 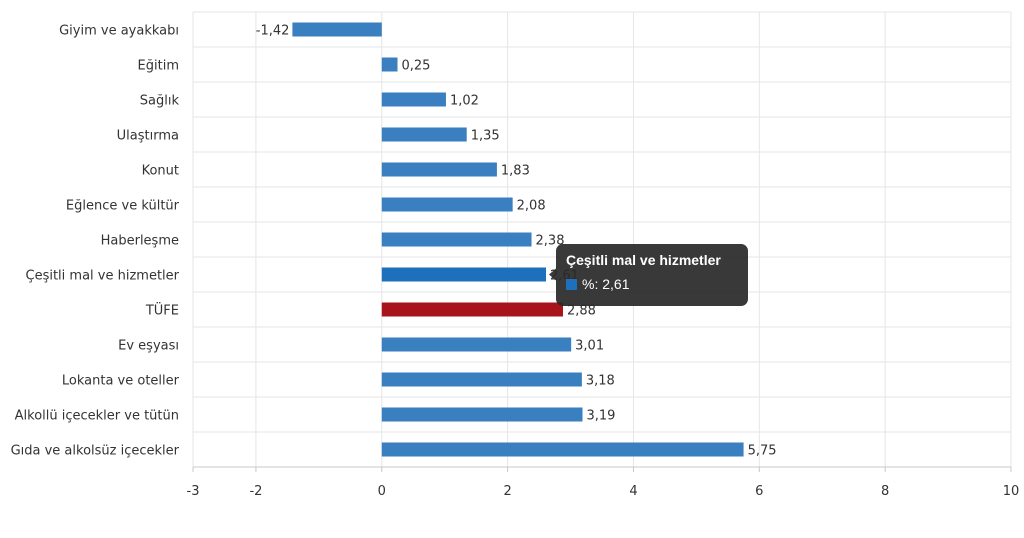 What do you see at coordinates (416, 66) in the screenshot?
I see `data-label: 0,25` at bounding box center [416, 66].